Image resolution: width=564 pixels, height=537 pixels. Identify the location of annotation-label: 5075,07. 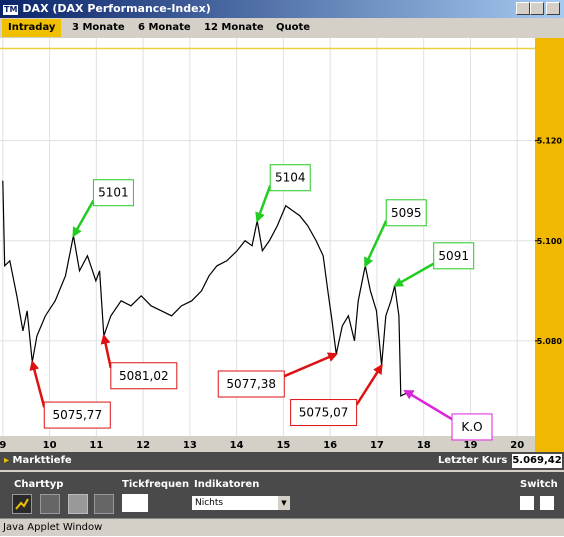
(324, 413).